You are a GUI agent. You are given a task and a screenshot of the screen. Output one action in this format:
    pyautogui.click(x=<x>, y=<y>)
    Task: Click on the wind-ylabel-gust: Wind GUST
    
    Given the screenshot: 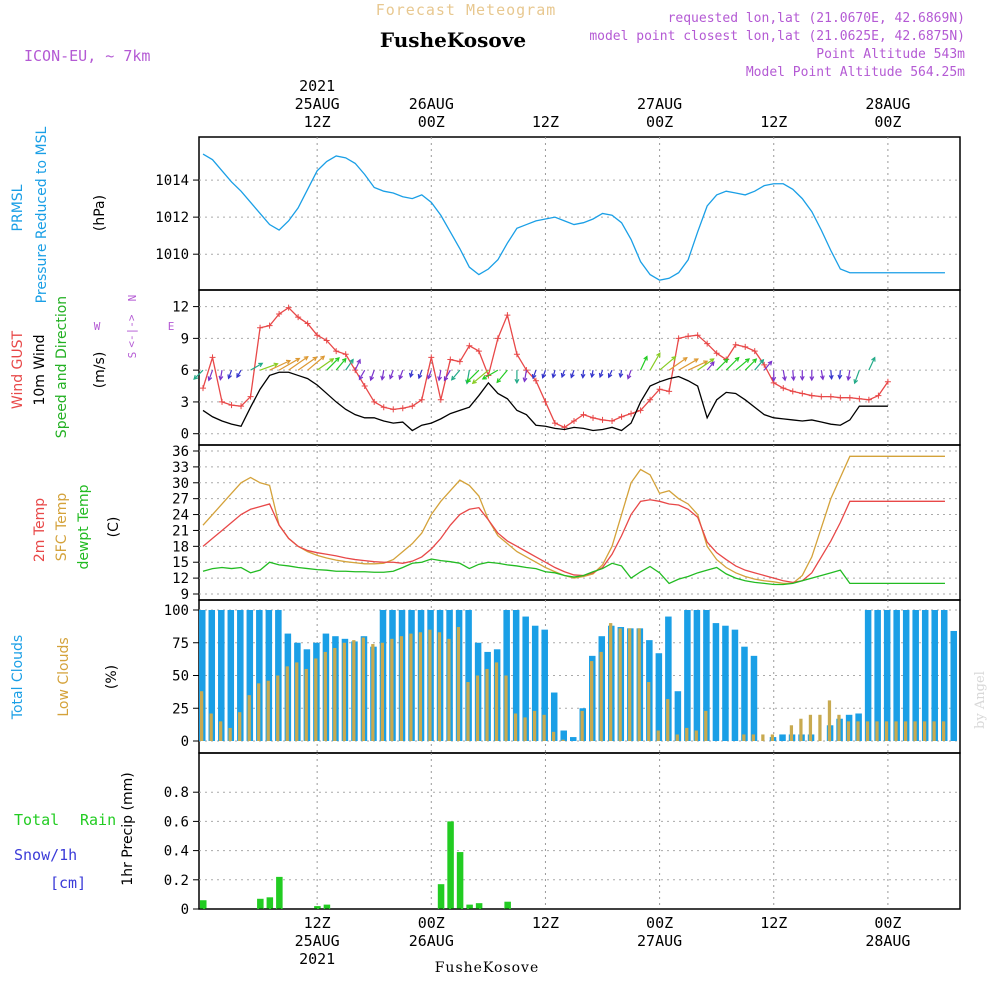 What is the action you would take?
    pyautogui.click(x=18, y=369)
    